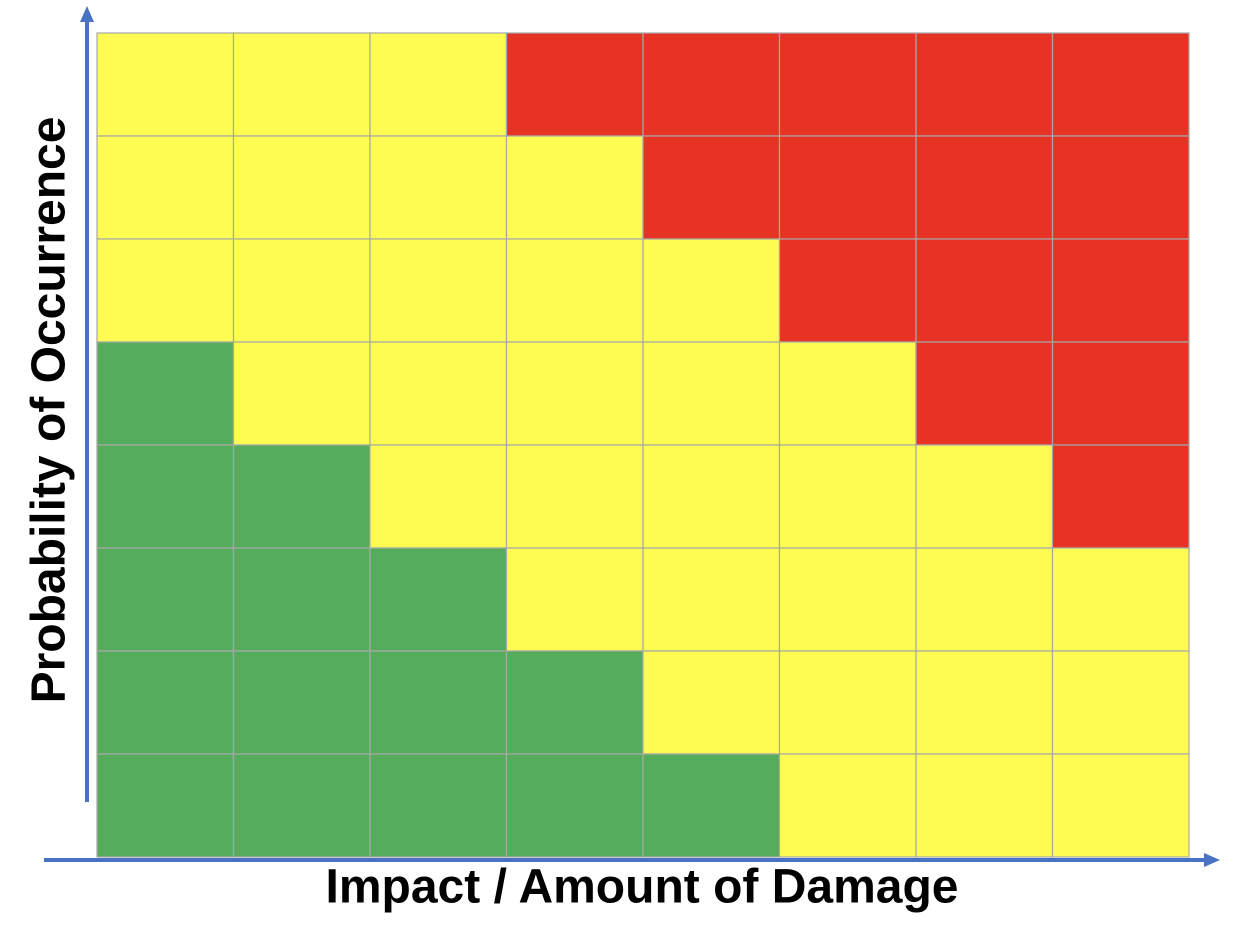 This screenshot has height=930, width=1238. I want to click on y-axis-arrow, so click(87, 14).